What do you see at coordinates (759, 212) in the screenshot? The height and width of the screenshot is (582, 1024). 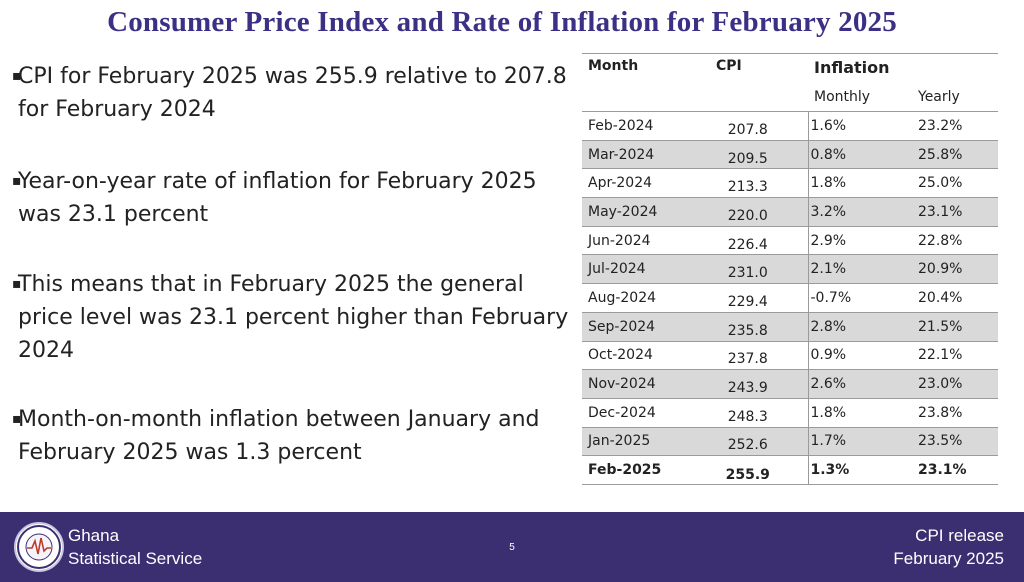 I see `cell-cpi: 220.0` at bounding box center [759, 212].